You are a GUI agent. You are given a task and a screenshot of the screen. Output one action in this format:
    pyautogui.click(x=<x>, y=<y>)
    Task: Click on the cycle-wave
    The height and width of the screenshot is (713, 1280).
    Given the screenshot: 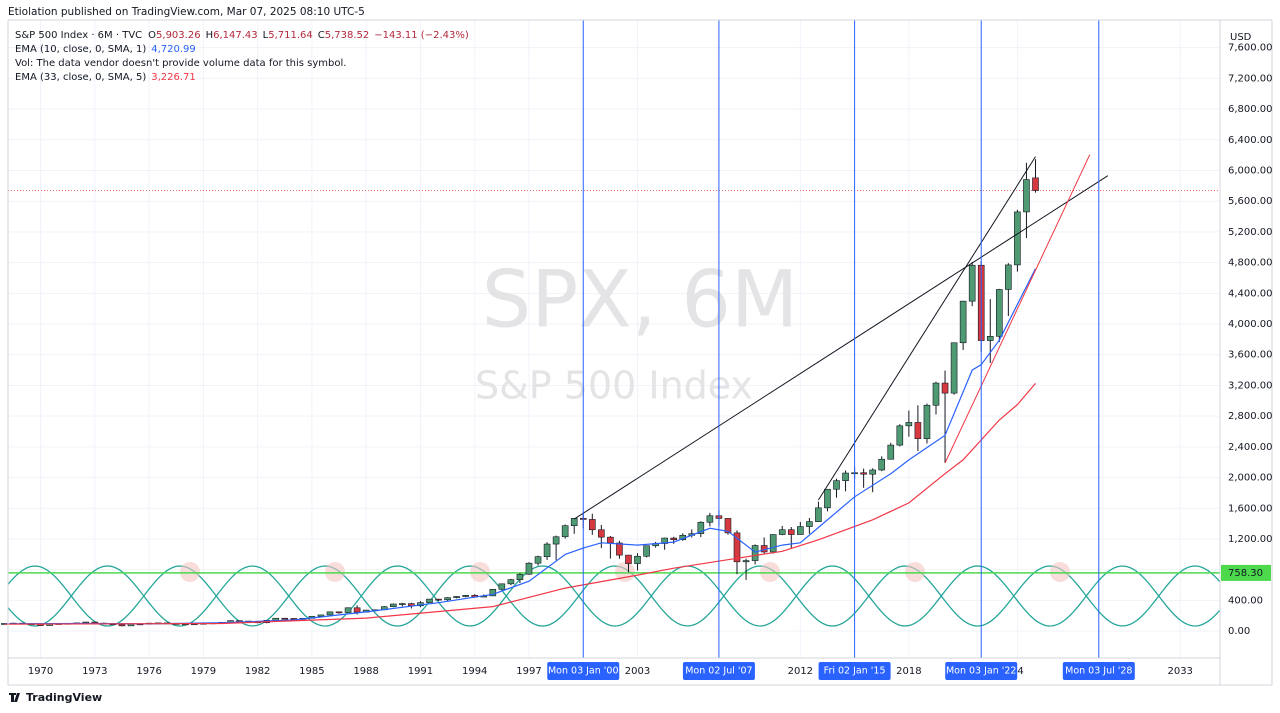 What is the action you would take?
    pyautogui.click(x=614, y=596)
    